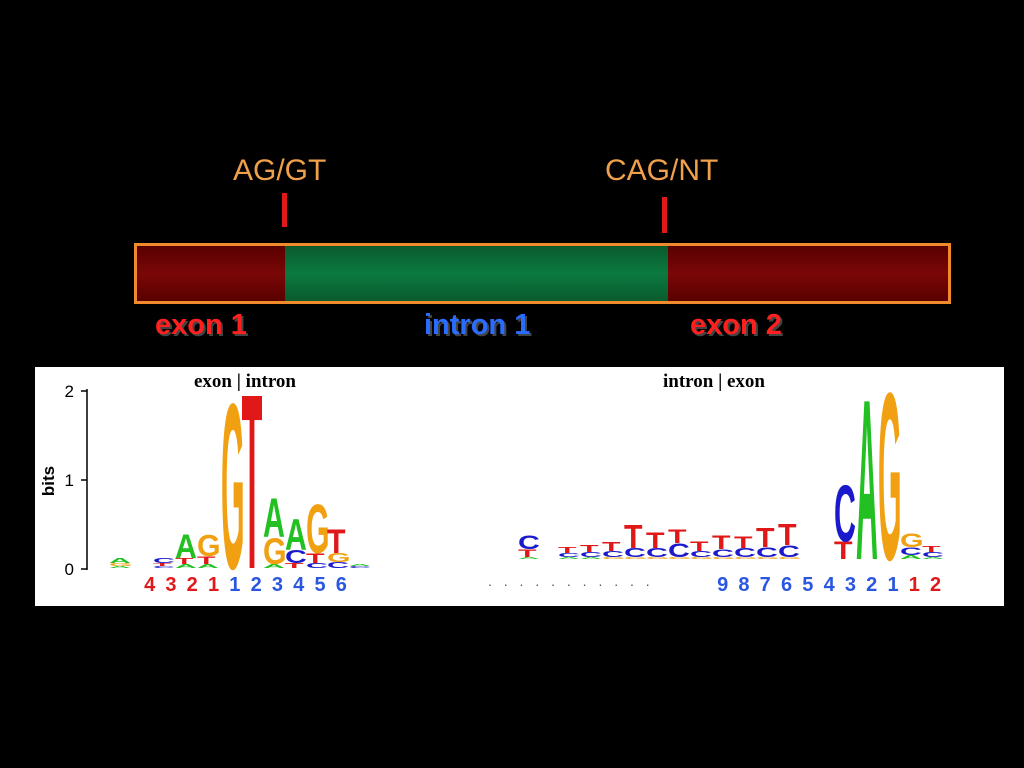  What do you see at coordinates (662, 170) in the screenshot?
I see `acceptor-site-label: CAG/NT` at bounding box center [662, 170].